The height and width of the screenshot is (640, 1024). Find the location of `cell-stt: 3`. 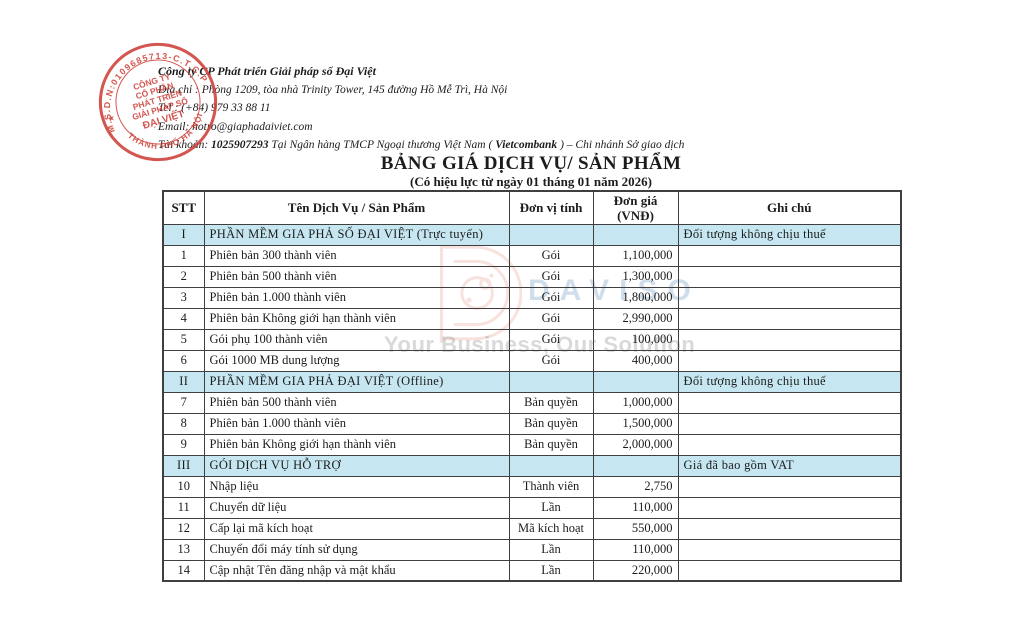

cell-stt: 3 is located at coordinates (183, 297).